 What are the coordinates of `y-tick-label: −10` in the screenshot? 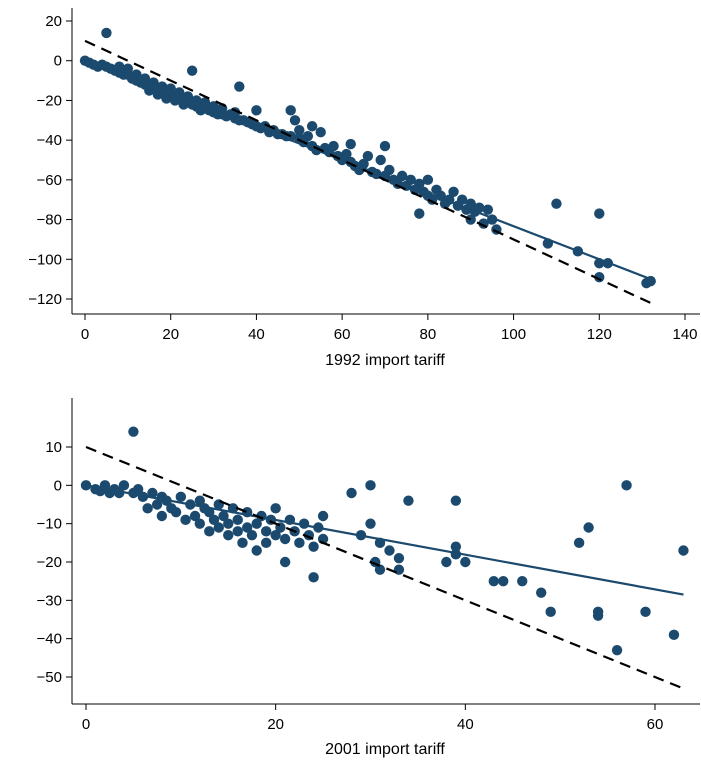 It's located at (49, 524).